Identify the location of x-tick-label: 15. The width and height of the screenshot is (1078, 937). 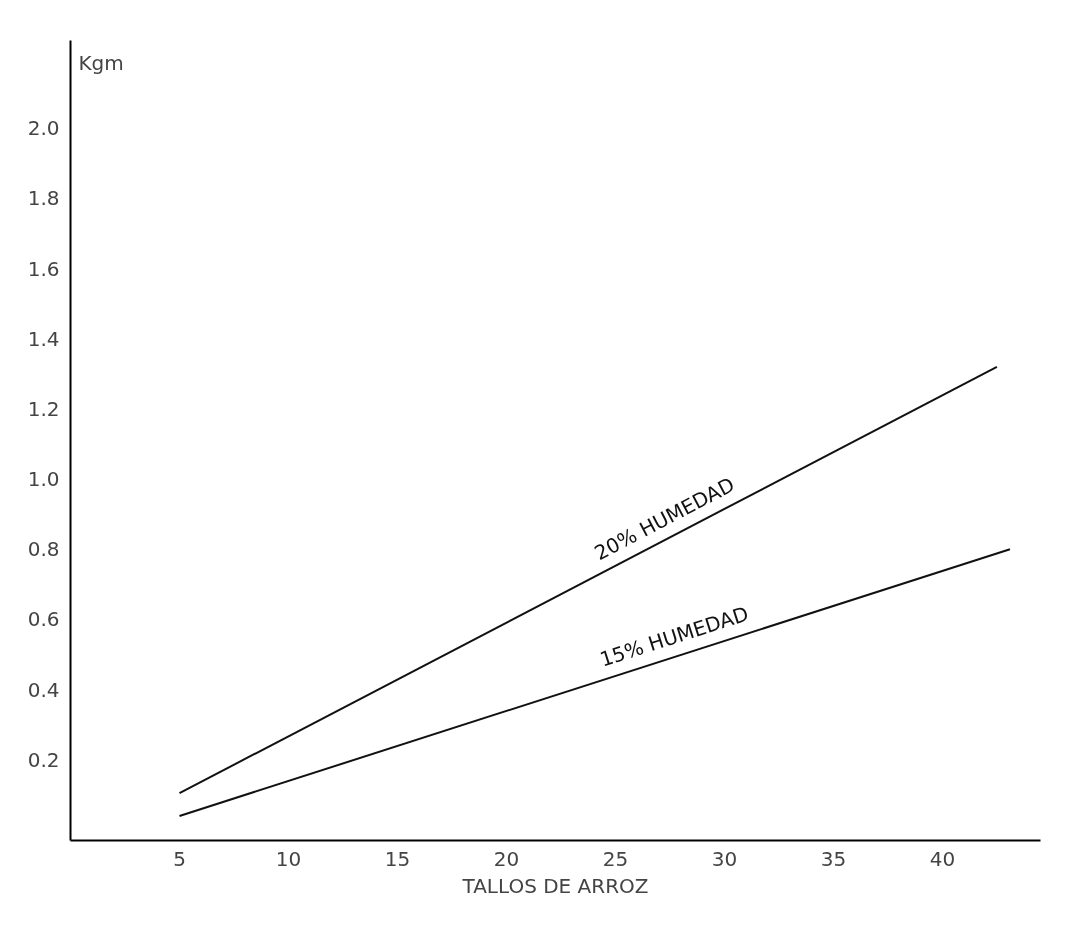
(397, 858).